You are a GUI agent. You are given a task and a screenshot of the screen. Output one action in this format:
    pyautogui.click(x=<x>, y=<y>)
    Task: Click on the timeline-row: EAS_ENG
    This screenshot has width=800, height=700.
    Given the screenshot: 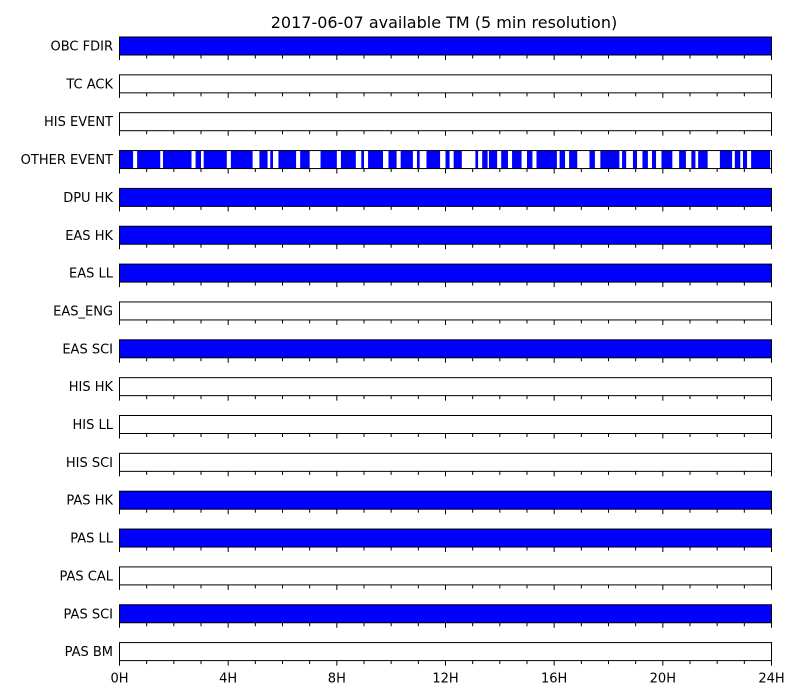 What is the action you would take?
    pyautogui.click(x=412, y=313)
    